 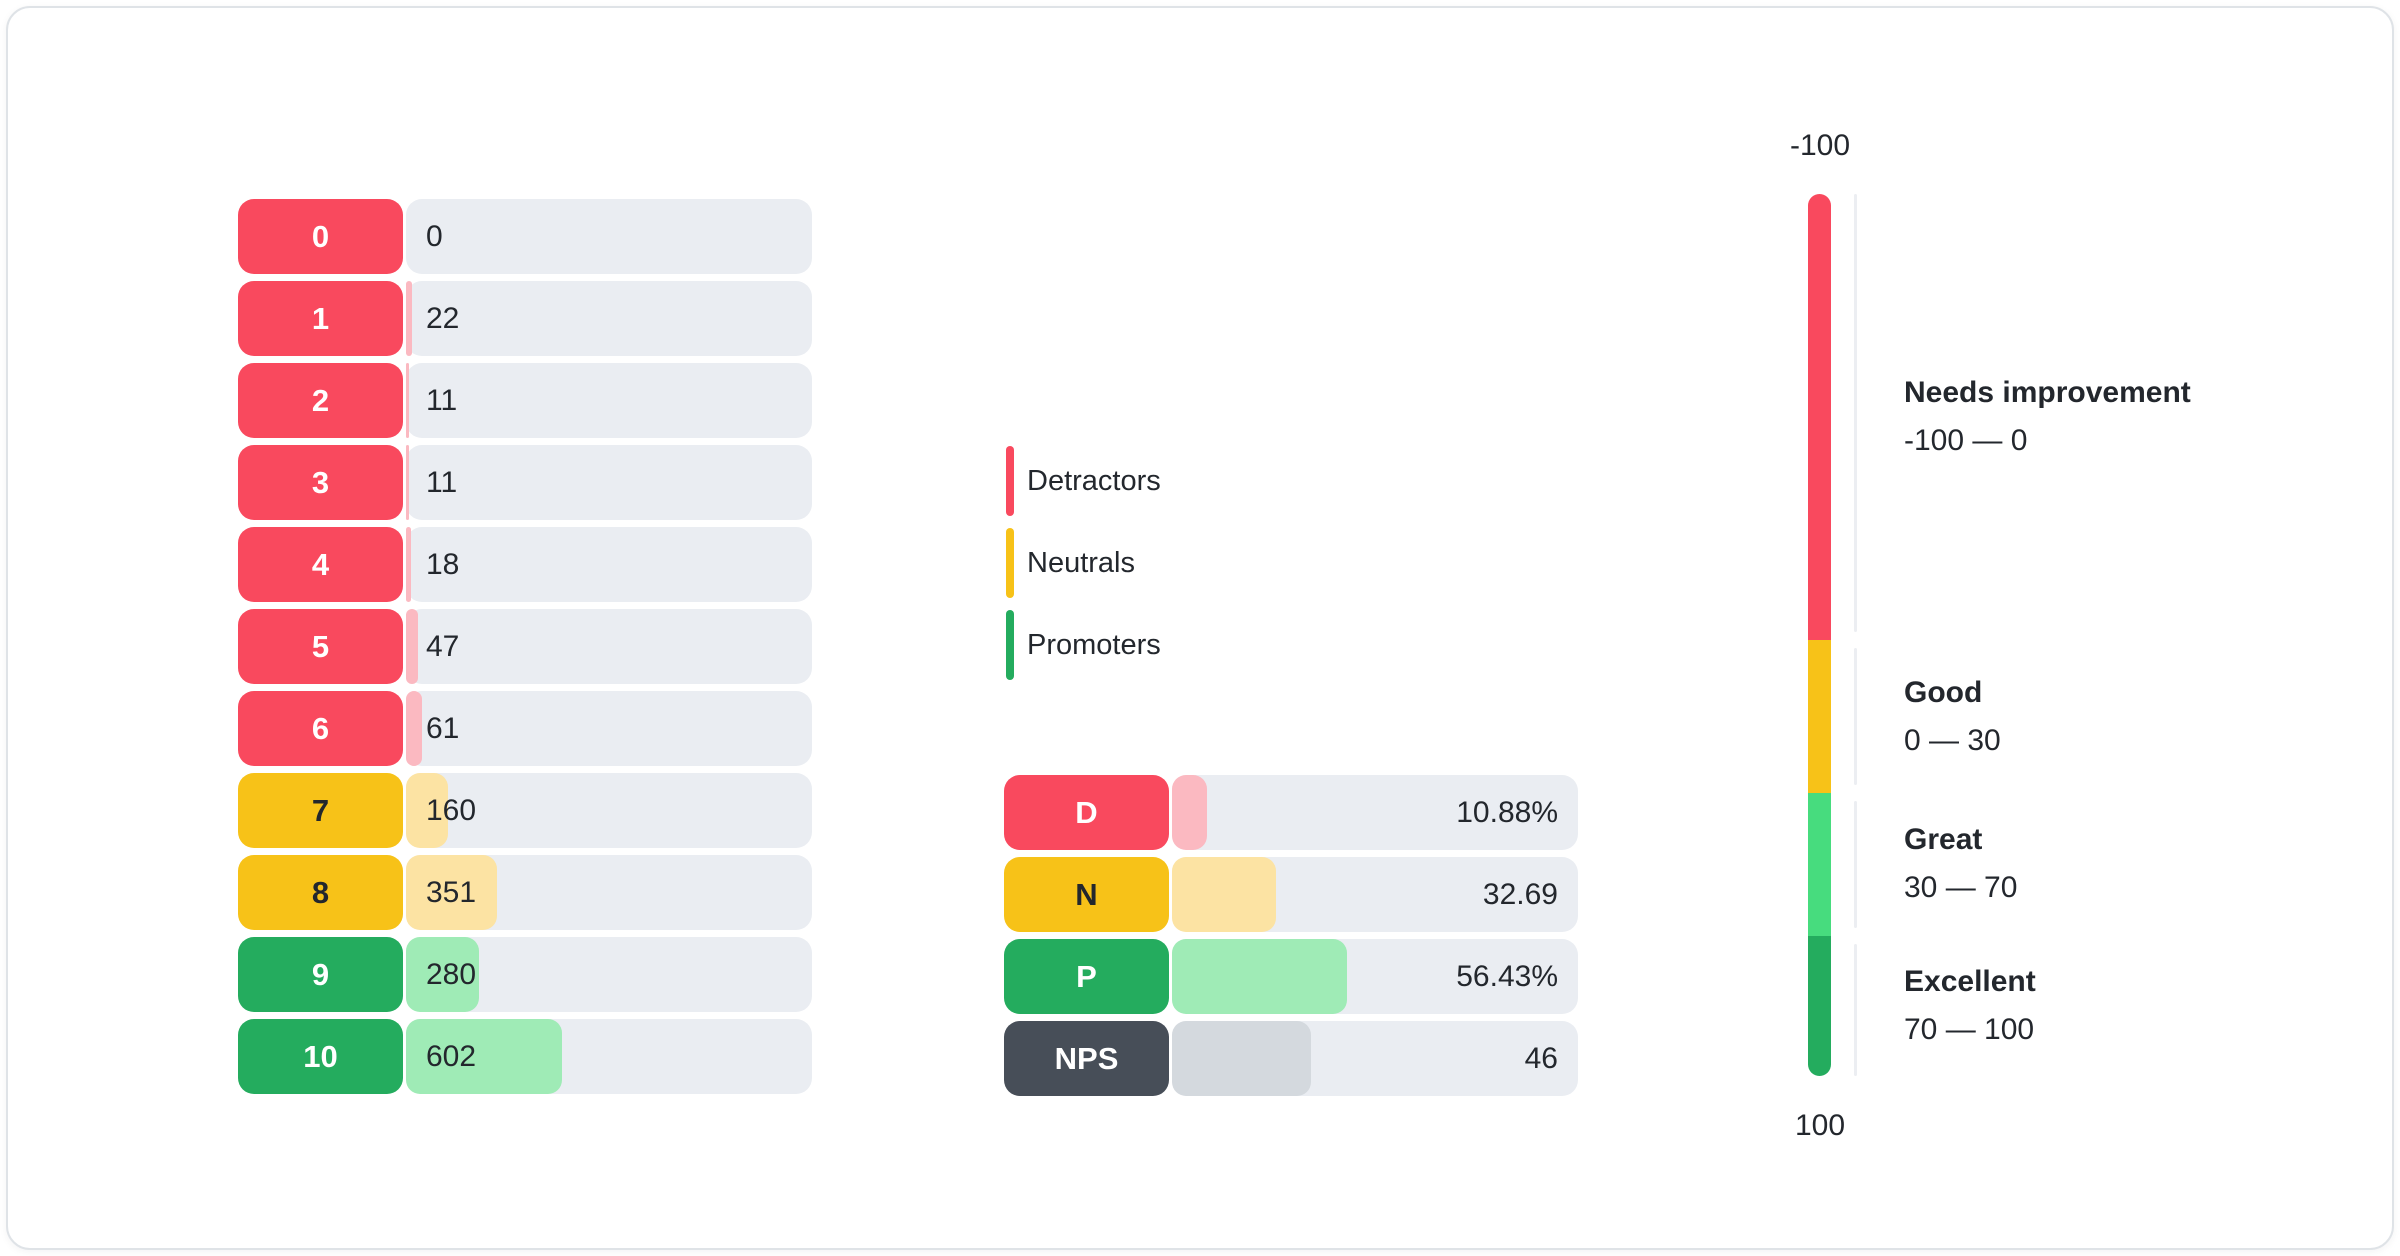 I want to click on row-pill-label: 7, so click(x=320, y=810).